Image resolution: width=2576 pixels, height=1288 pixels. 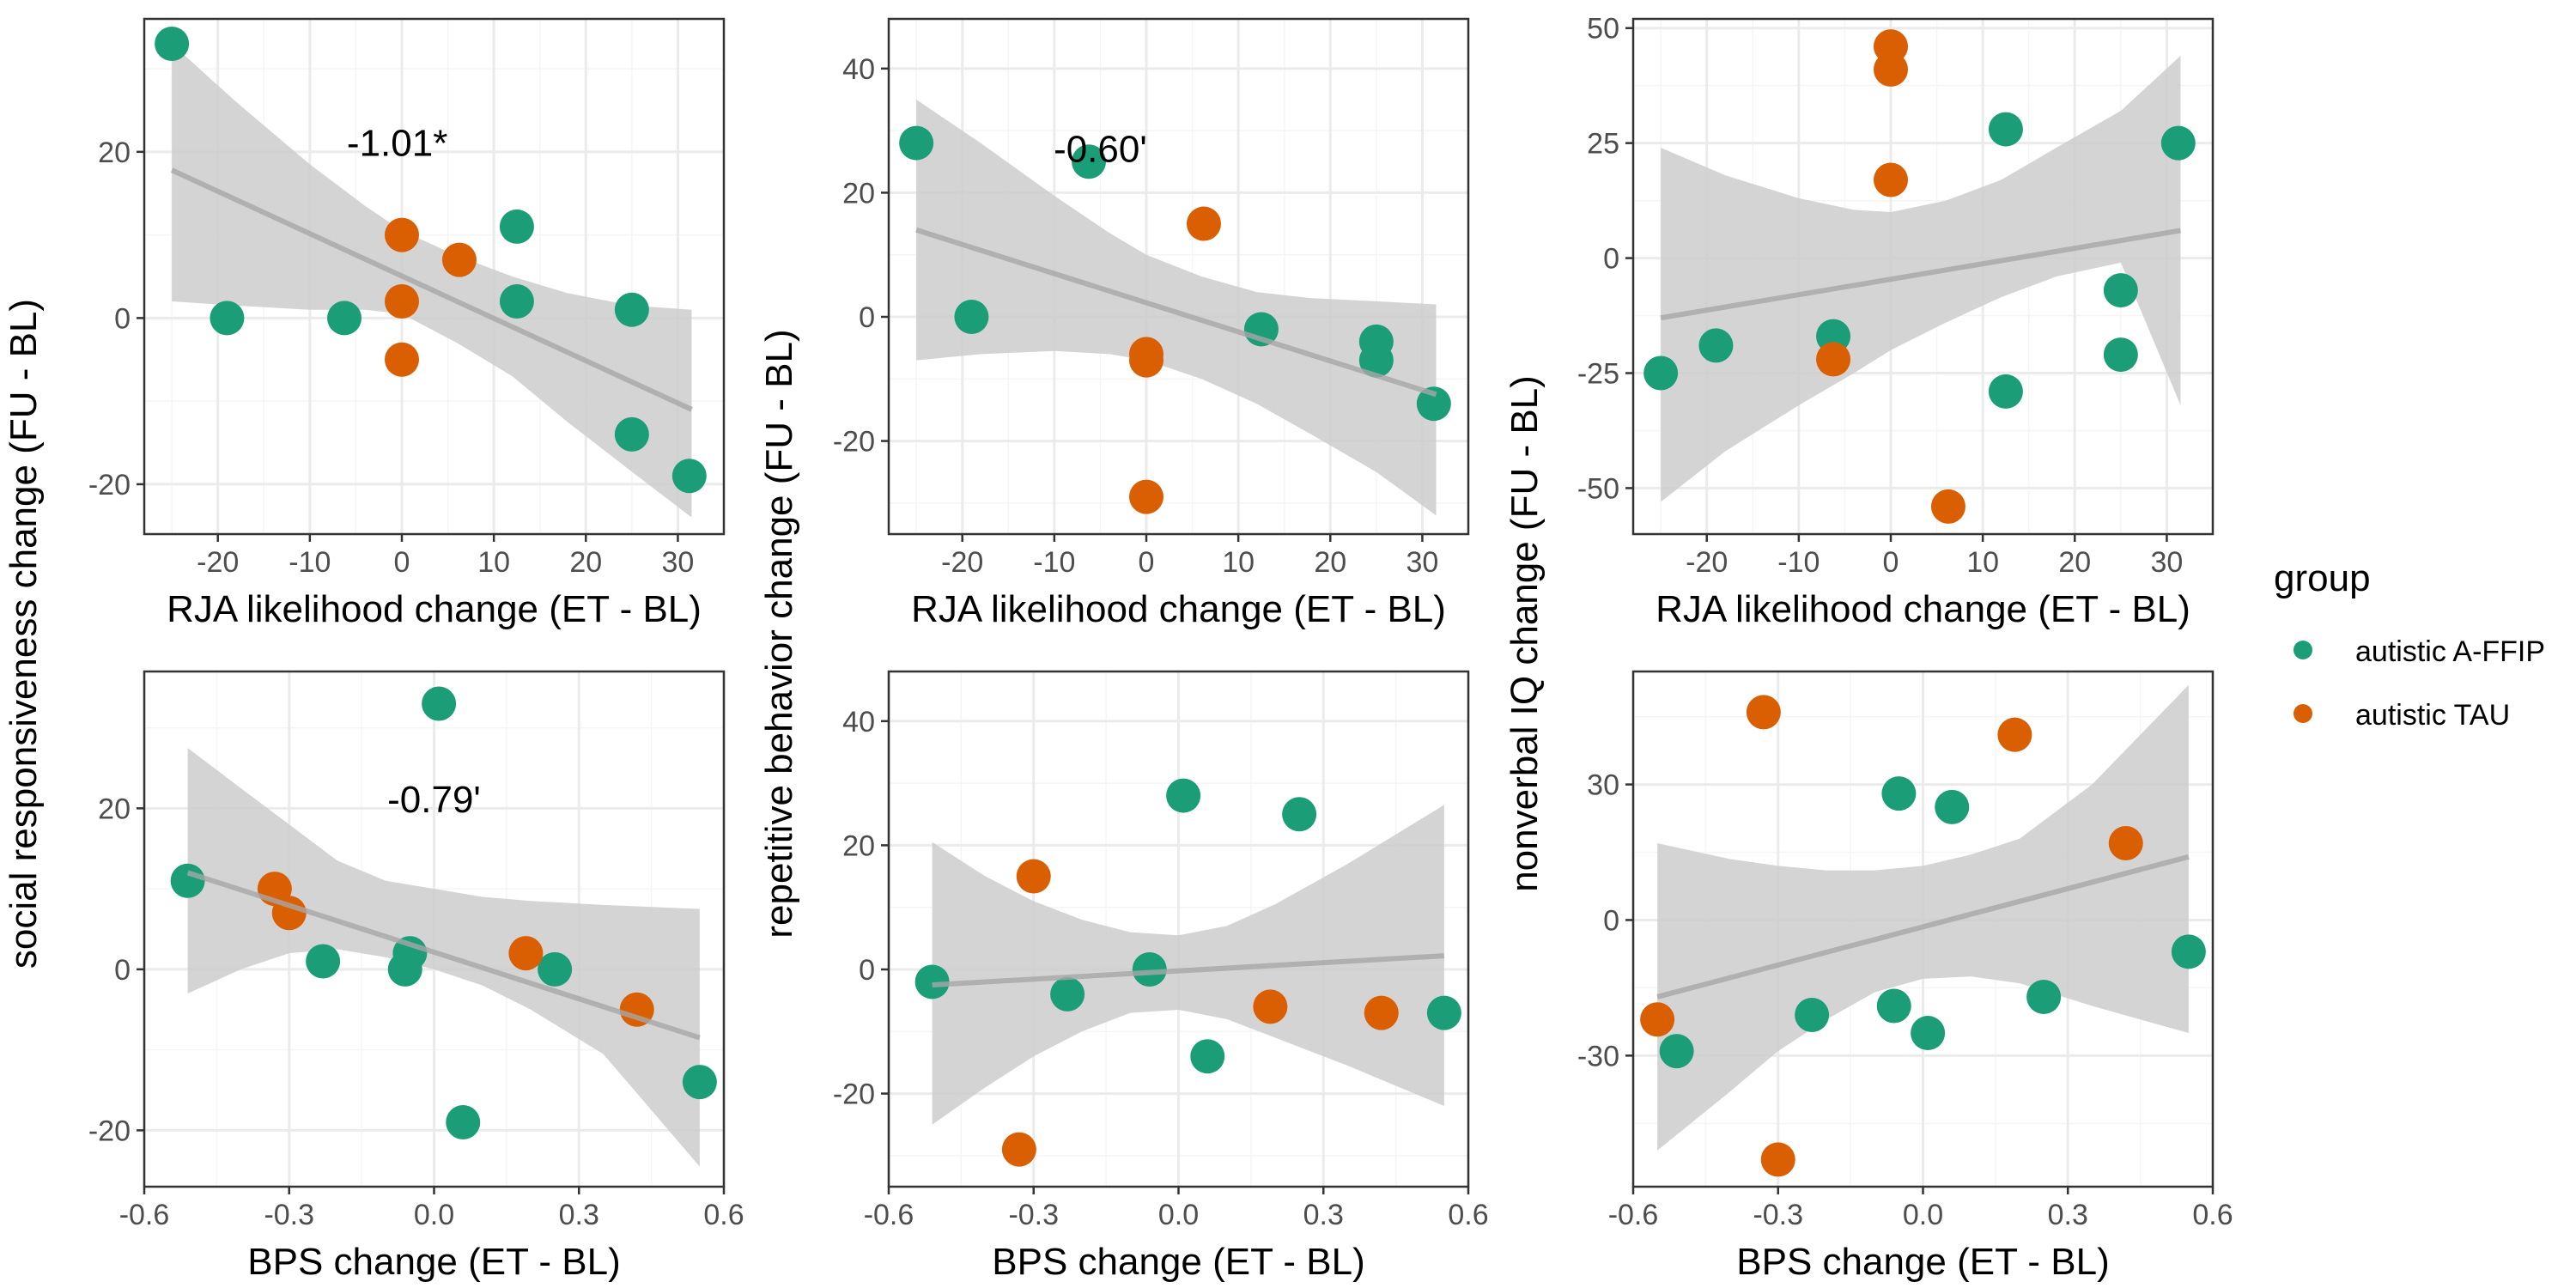 What do you see at coordinates (858, 193) in the screenshot?
I see `y-tick-label: 20` at bounding box center [858, 193].